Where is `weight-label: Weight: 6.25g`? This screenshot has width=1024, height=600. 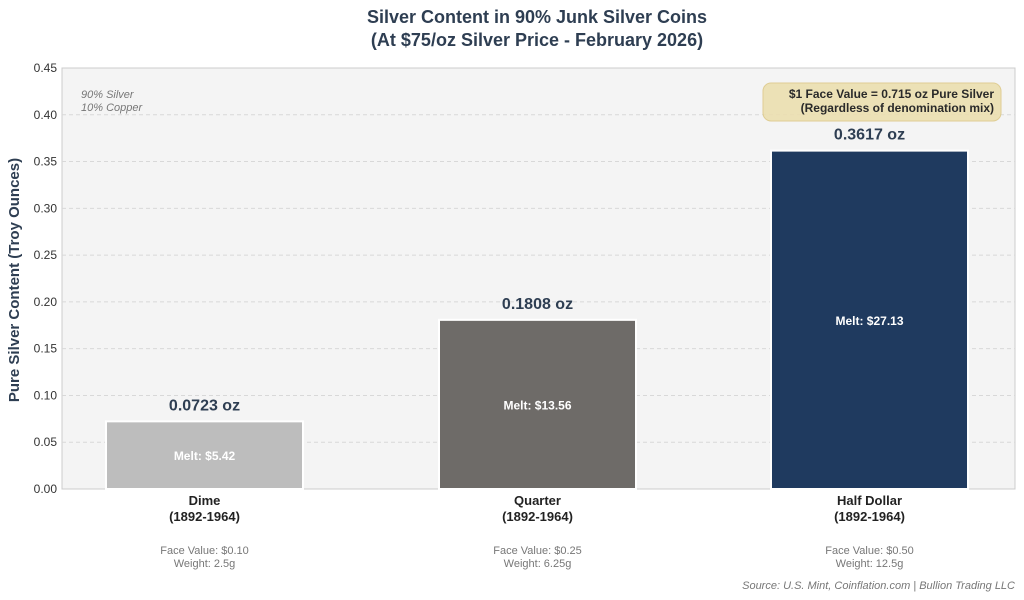
weight-label: Weight: 6.25g is located at coordinates (538, 564).